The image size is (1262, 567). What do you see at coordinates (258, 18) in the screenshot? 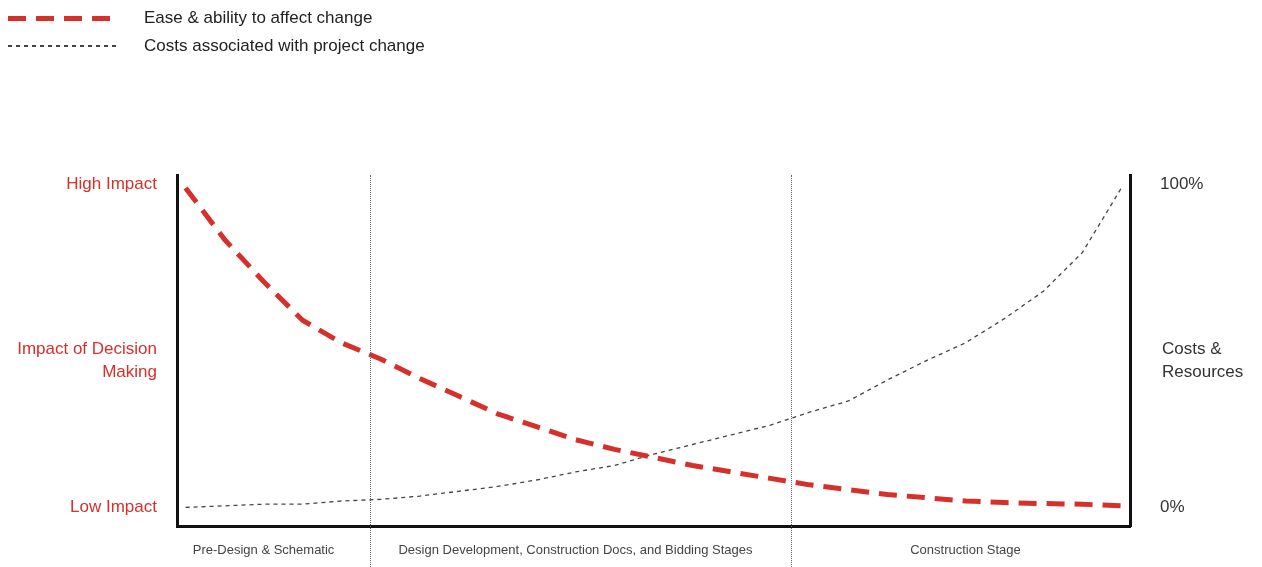
I see `legend-label: Ease & ability to affect change` at bounding box center [258, 18].